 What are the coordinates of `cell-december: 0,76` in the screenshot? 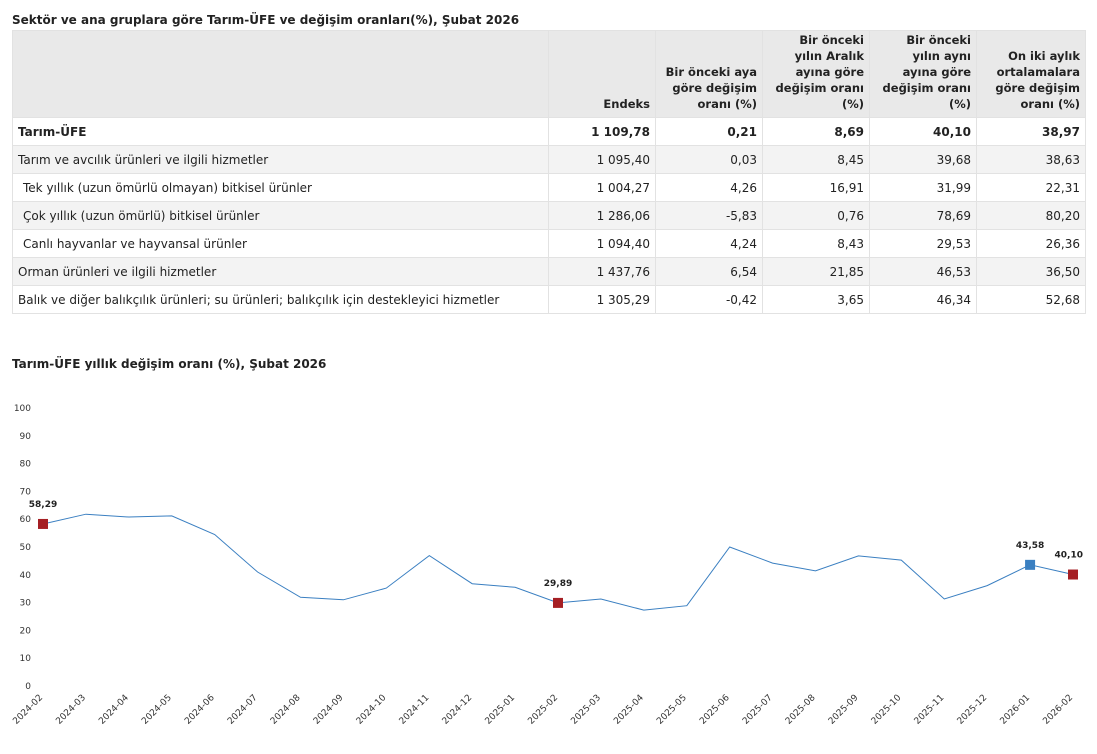 It's located at (816, 215).